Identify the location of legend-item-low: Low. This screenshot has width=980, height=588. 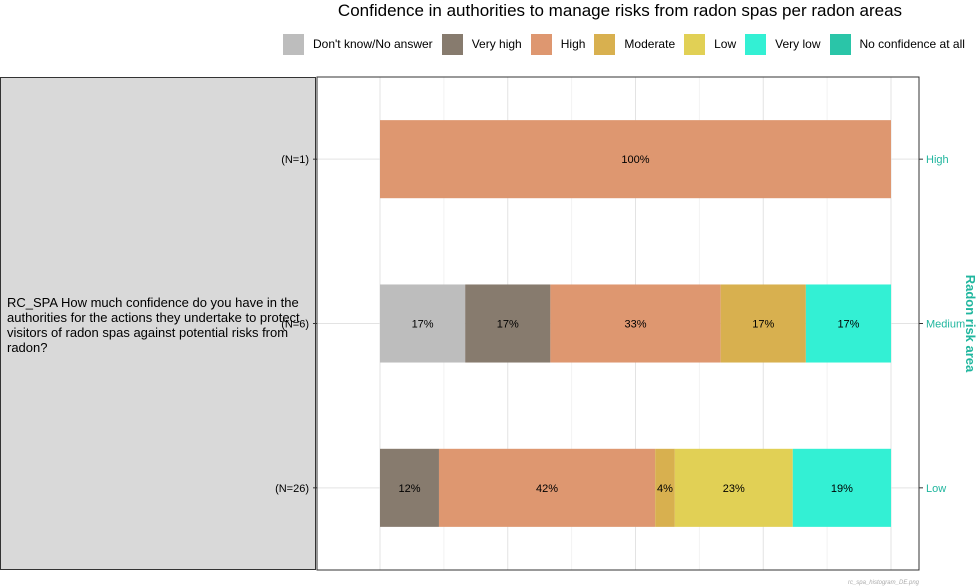
(710, 44).